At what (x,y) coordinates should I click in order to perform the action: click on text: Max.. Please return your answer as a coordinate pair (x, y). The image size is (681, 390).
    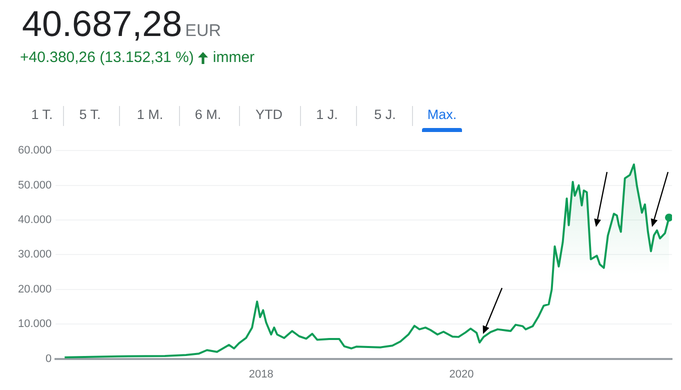
    Looking at the image, I should click on (442, 115).